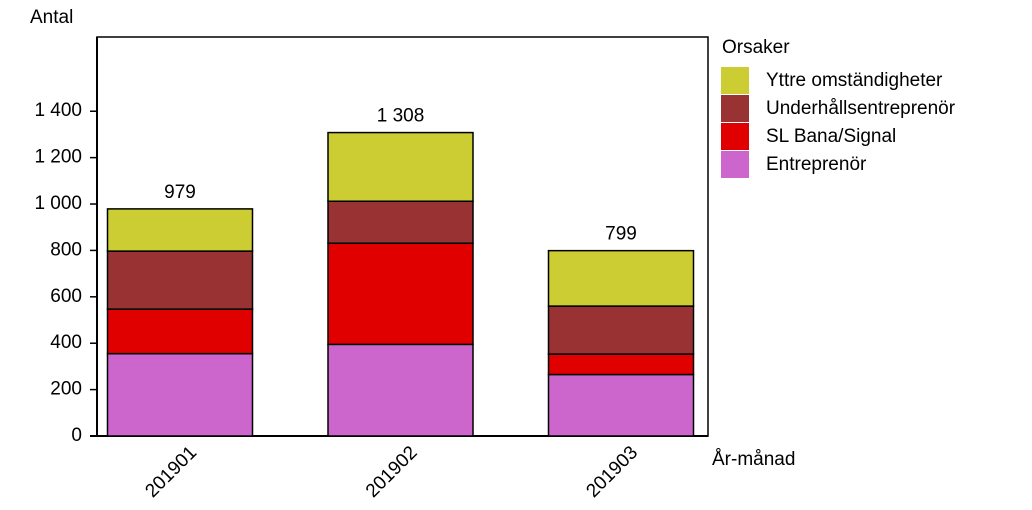  I want to click on y-tick-label: 400, so click(66, 342).